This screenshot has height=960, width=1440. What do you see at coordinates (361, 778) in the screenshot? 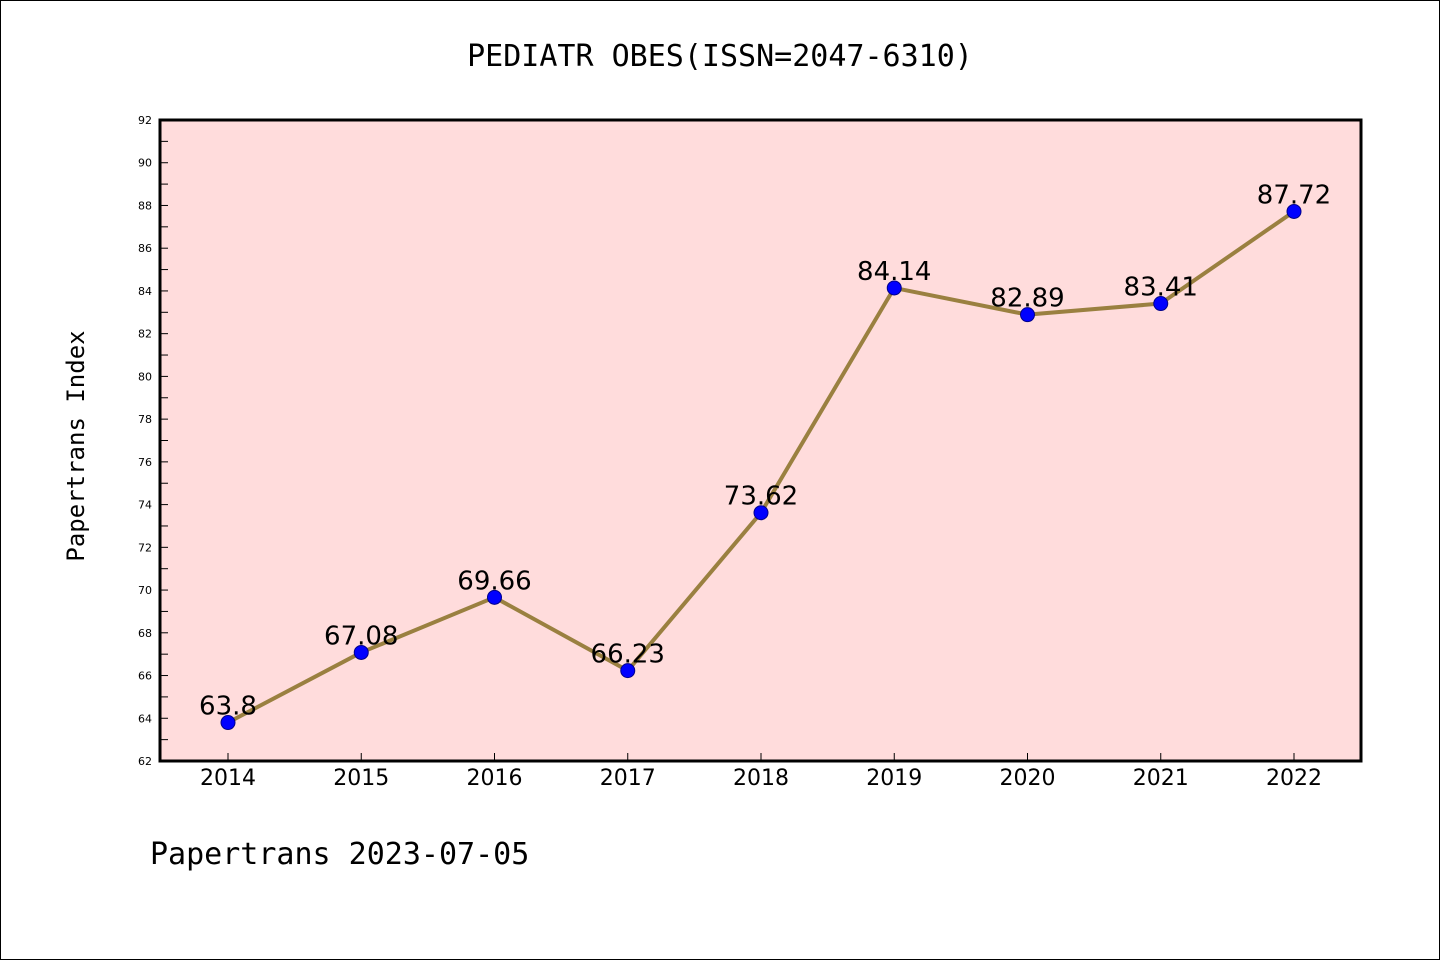
I see `x-tick-label: 2015` at bounding box center [361, 778].